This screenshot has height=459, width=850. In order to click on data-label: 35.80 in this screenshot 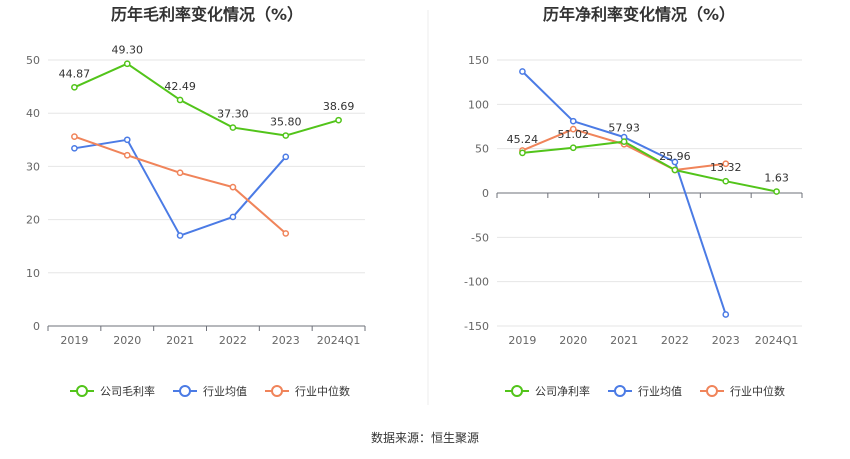, I will do `click(286, 122)`.